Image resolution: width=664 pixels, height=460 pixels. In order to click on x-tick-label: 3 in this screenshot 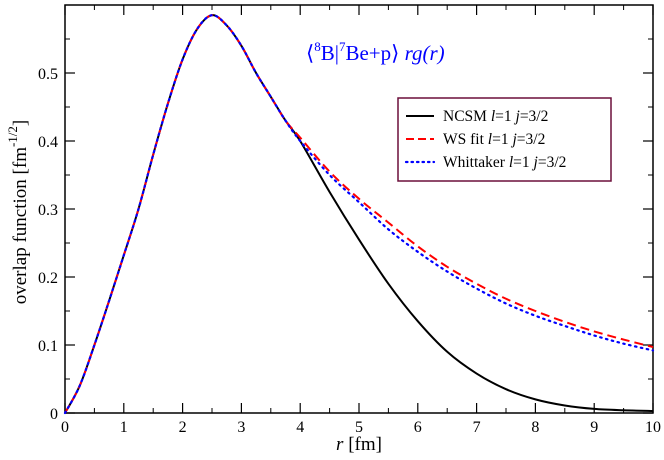, I will do `click(241, 427)`.